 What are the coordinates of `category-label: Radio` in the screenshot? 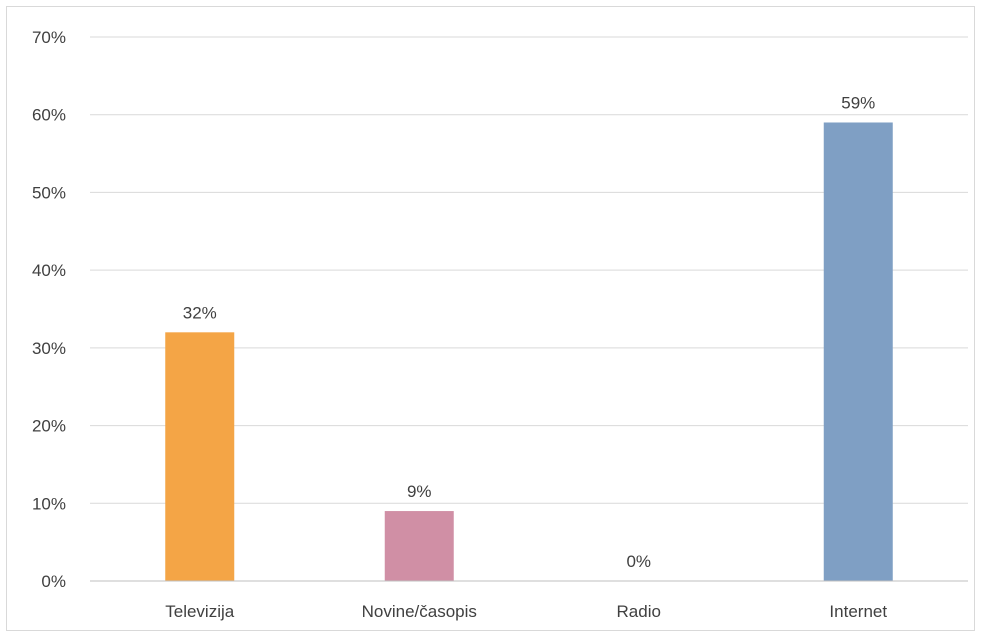 It's located at (639, 611).